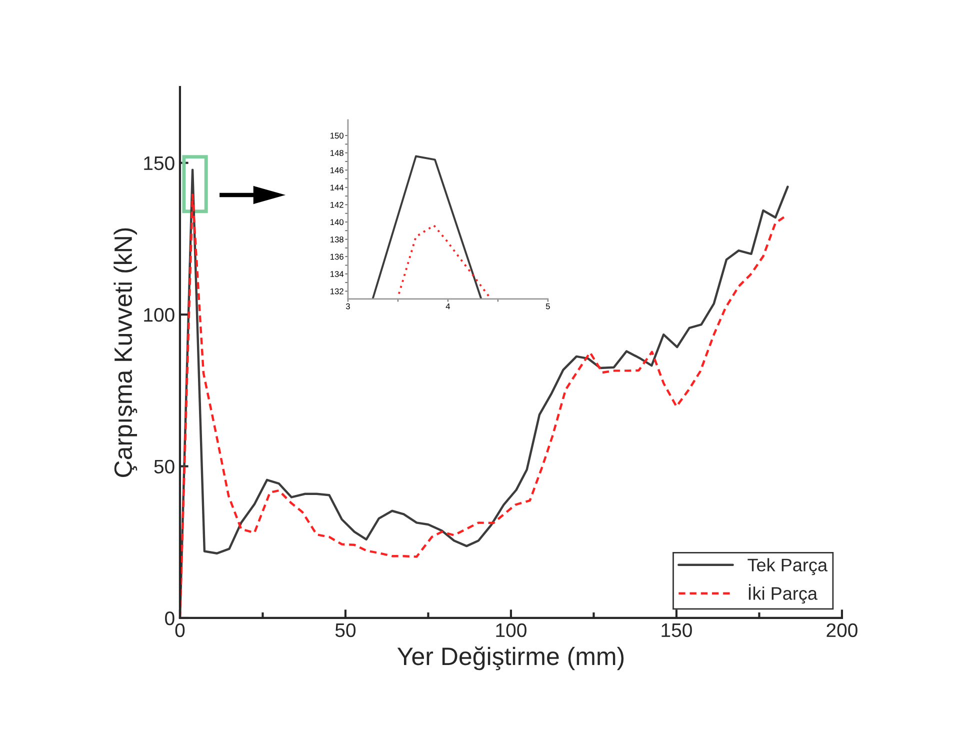 The width and height of the screenshot is (966, 745). I want to click on y-tick-label: 0, so click(169, 618).